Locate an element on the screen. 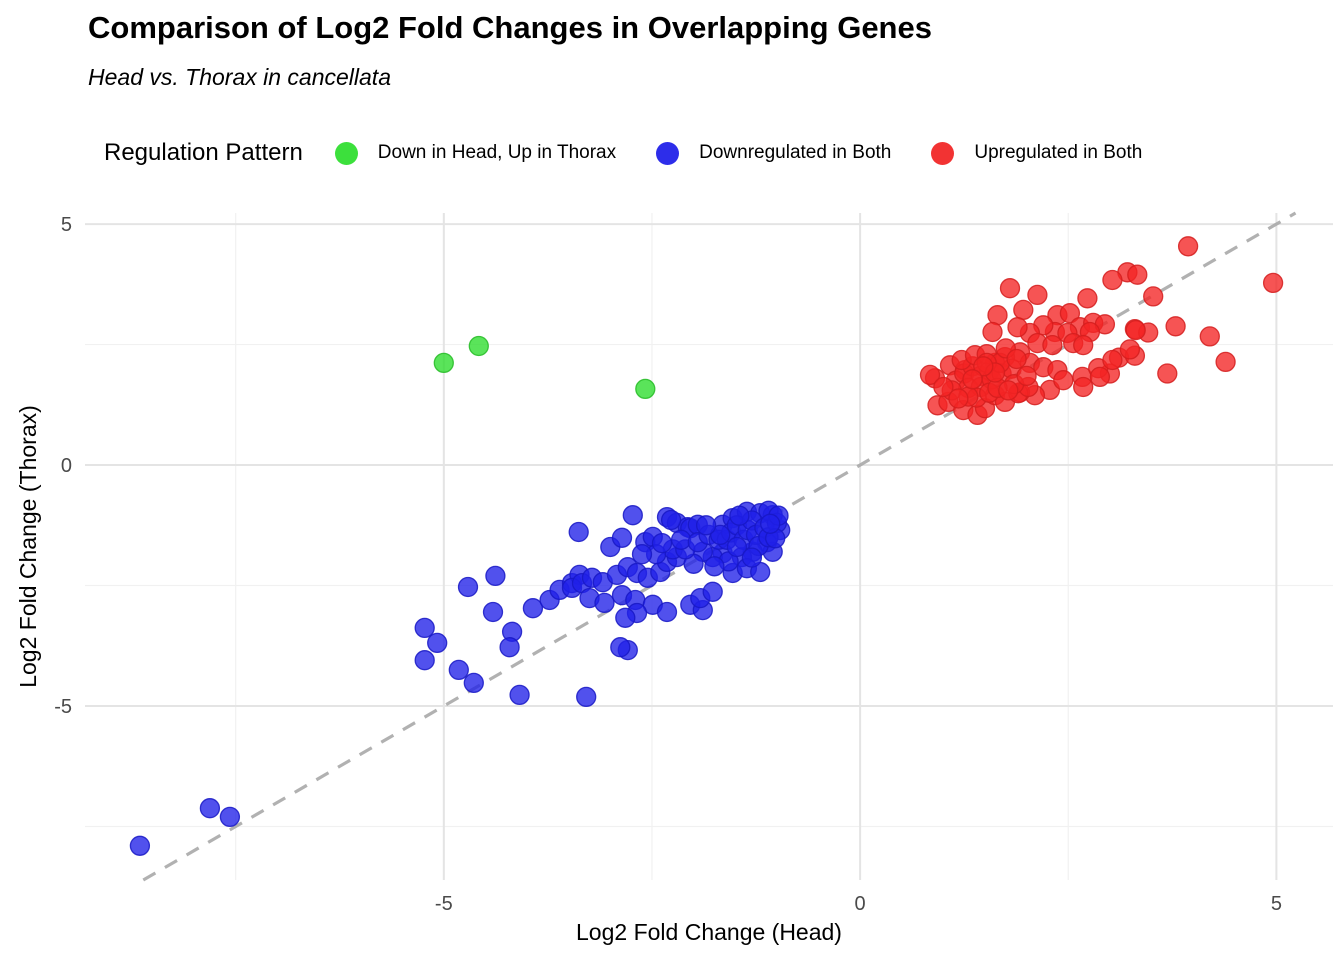  legend-title: Regulation Pattern is located at coordinates (203, 152).